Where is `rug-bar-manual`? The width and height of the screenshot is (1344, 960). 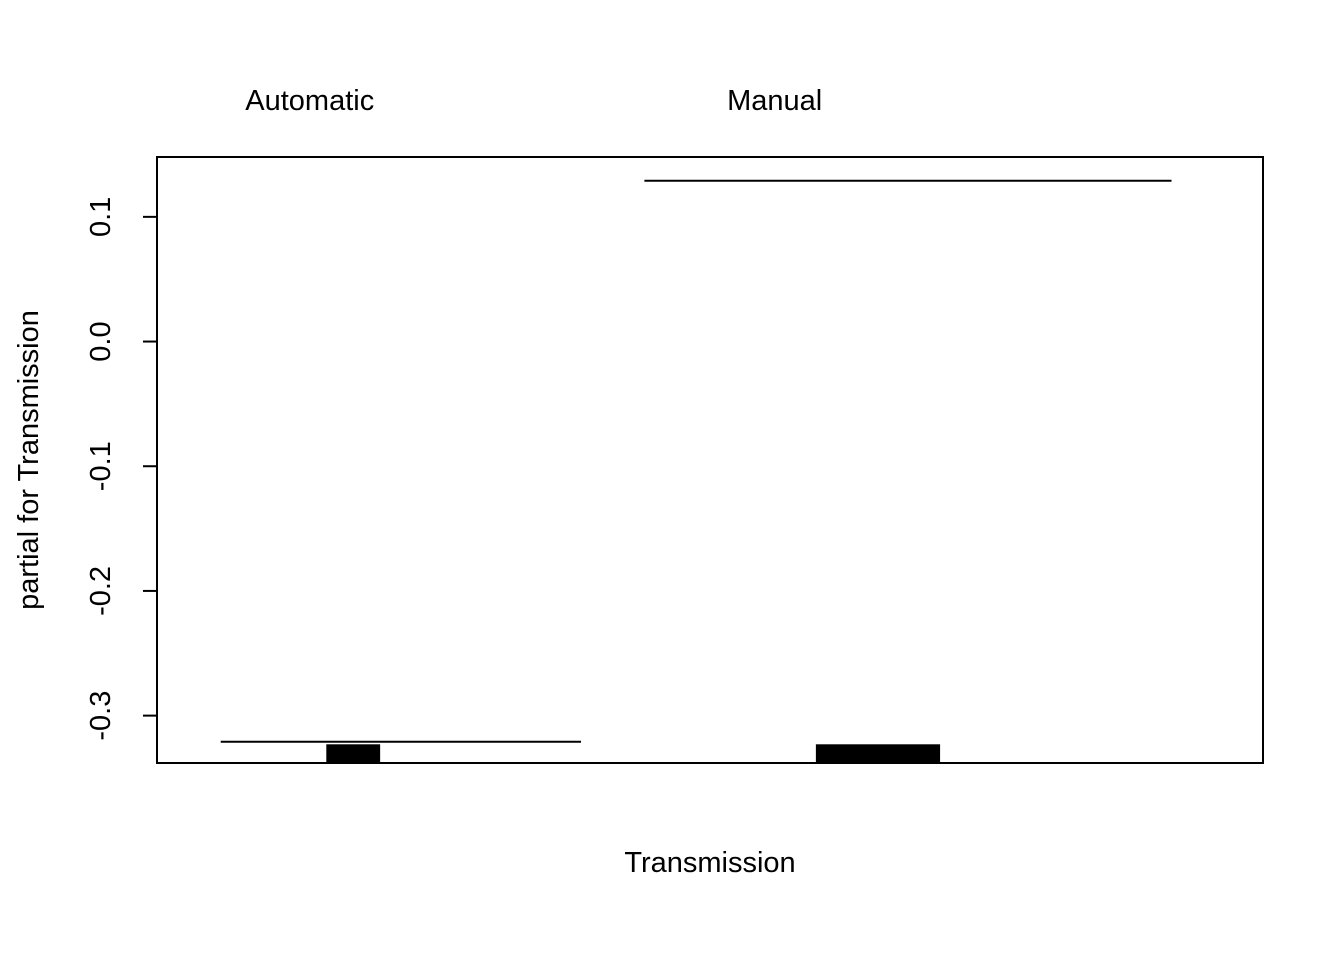 rug-bar-manual is located at coordinates (878, 753).